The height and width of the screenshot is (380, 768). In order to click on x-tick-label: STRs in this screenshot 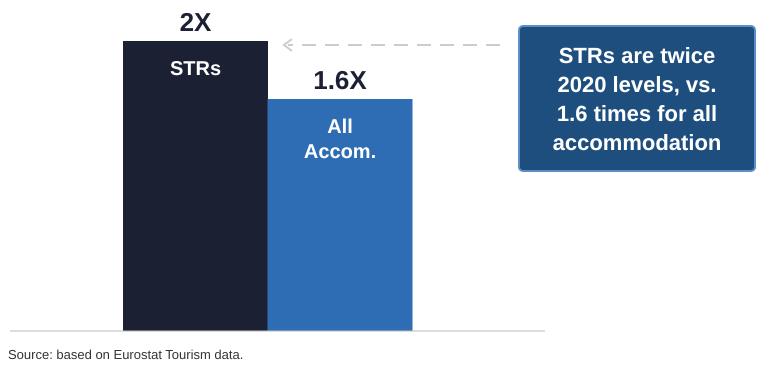, I will do `click(196, 69)`.